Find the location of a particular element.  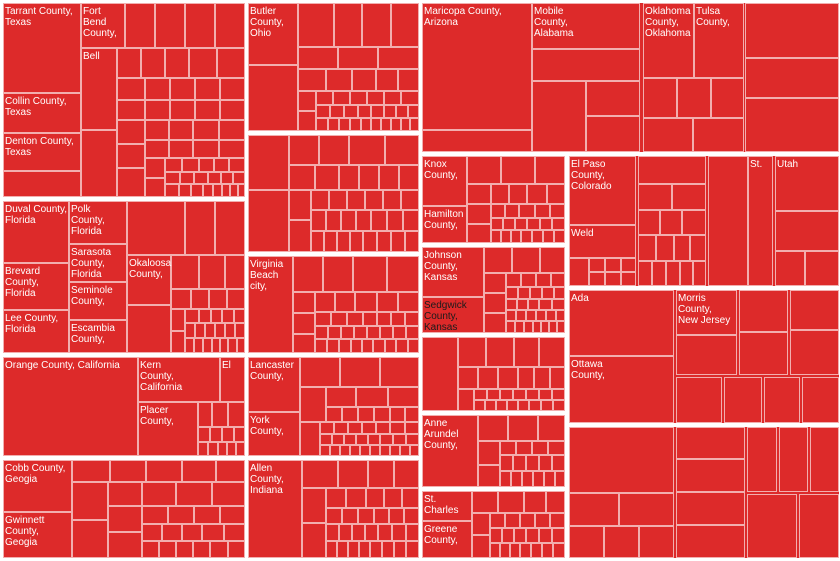

treemap-cell-morris is located at coordinates (706, 312).